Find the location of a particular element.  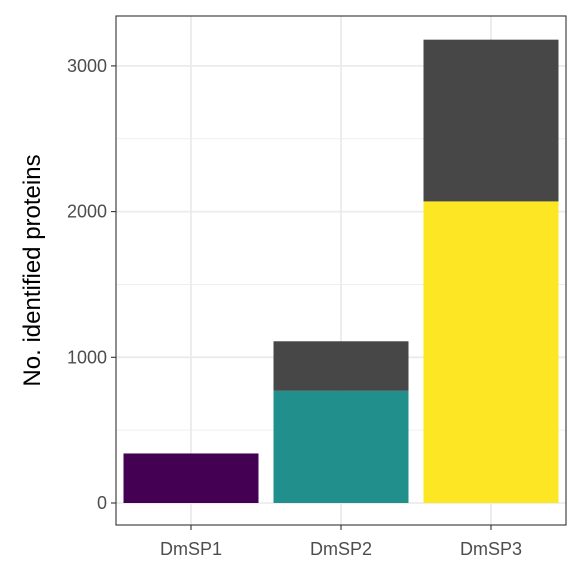

y-tick-label: 1000 is located at coordinates (87, 357).